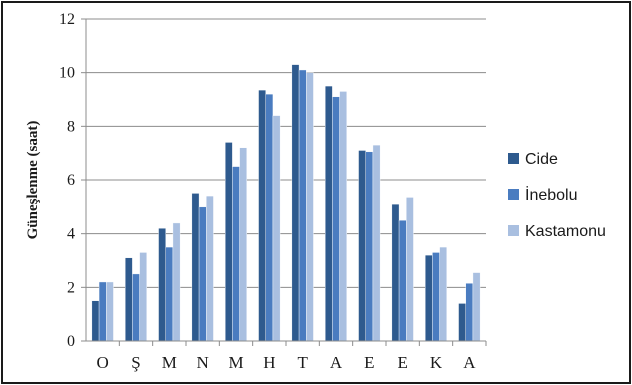 This screenshot has width=632, height=385. Describe the element at coordinates (302, 362) in the screenshot. I see `x-tick-label: T` at that location.